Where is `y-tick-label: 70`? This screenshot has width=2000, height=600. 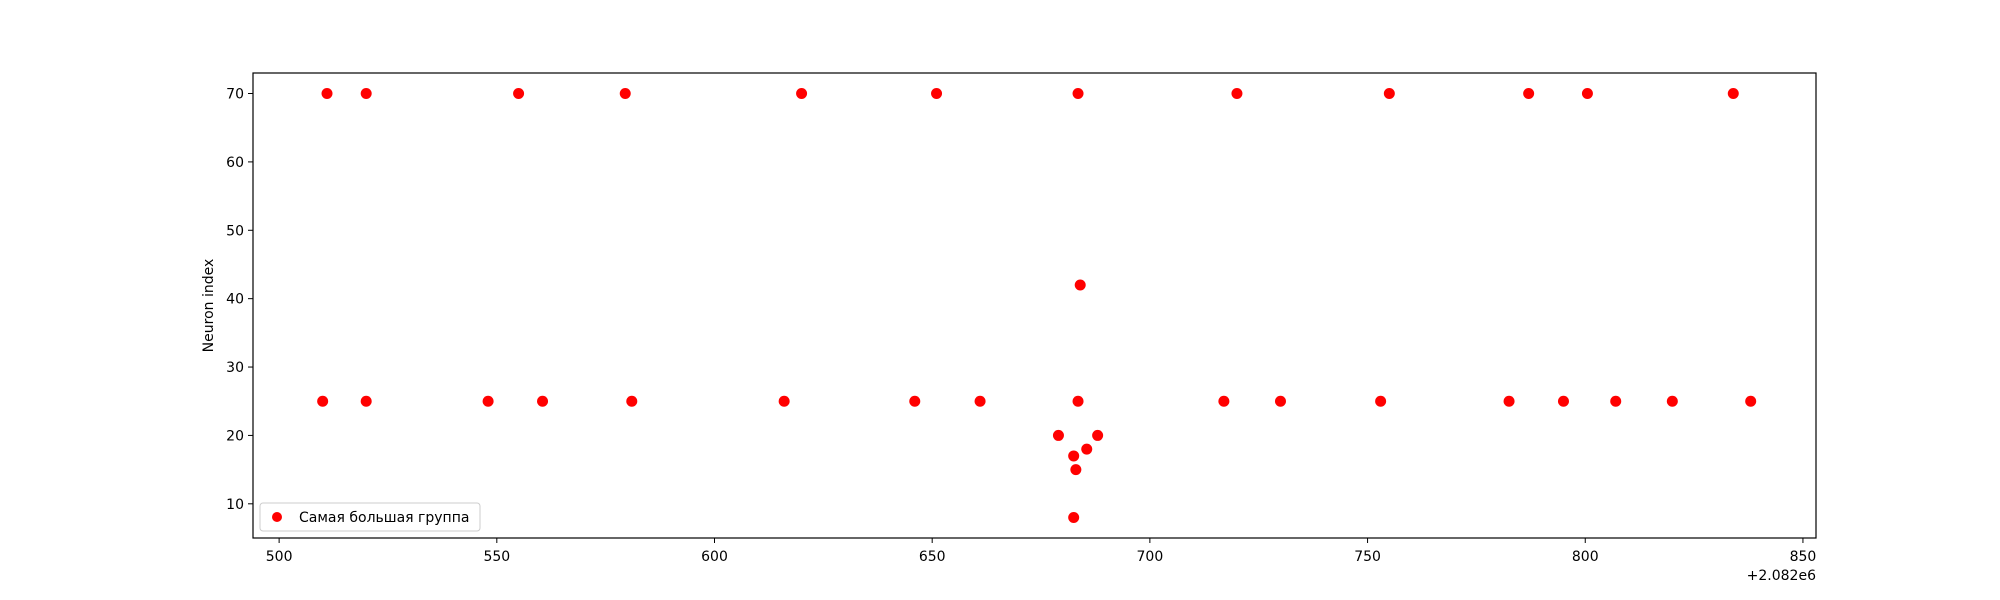
y-tick-label: 70 is located at coordinates (235, 95).